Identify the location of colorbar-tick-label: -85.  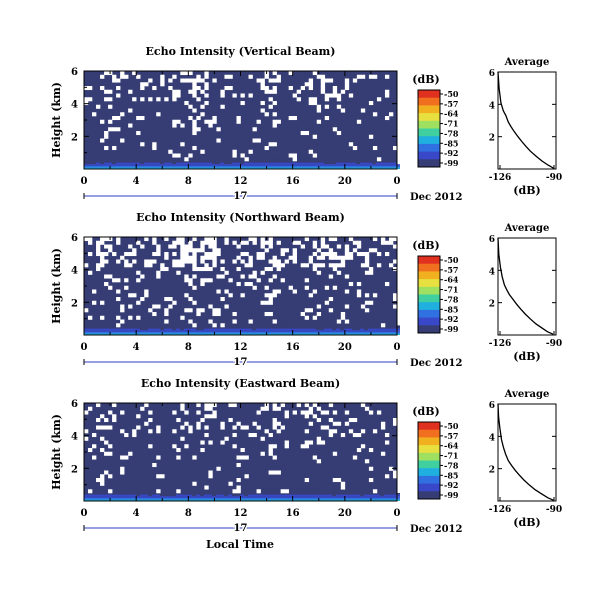
(451, 475).